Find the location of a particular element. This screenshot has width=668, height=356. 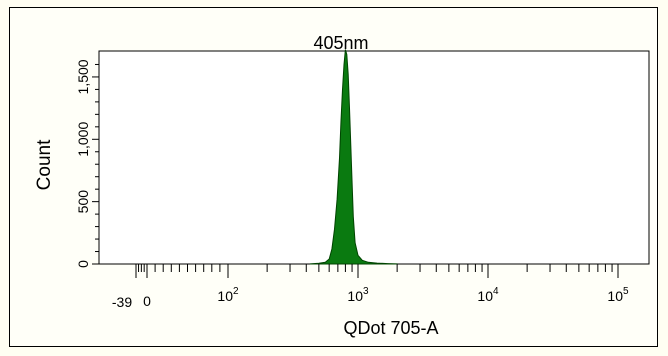

y-tick-label: 500 is located at coordinates (83, 202).